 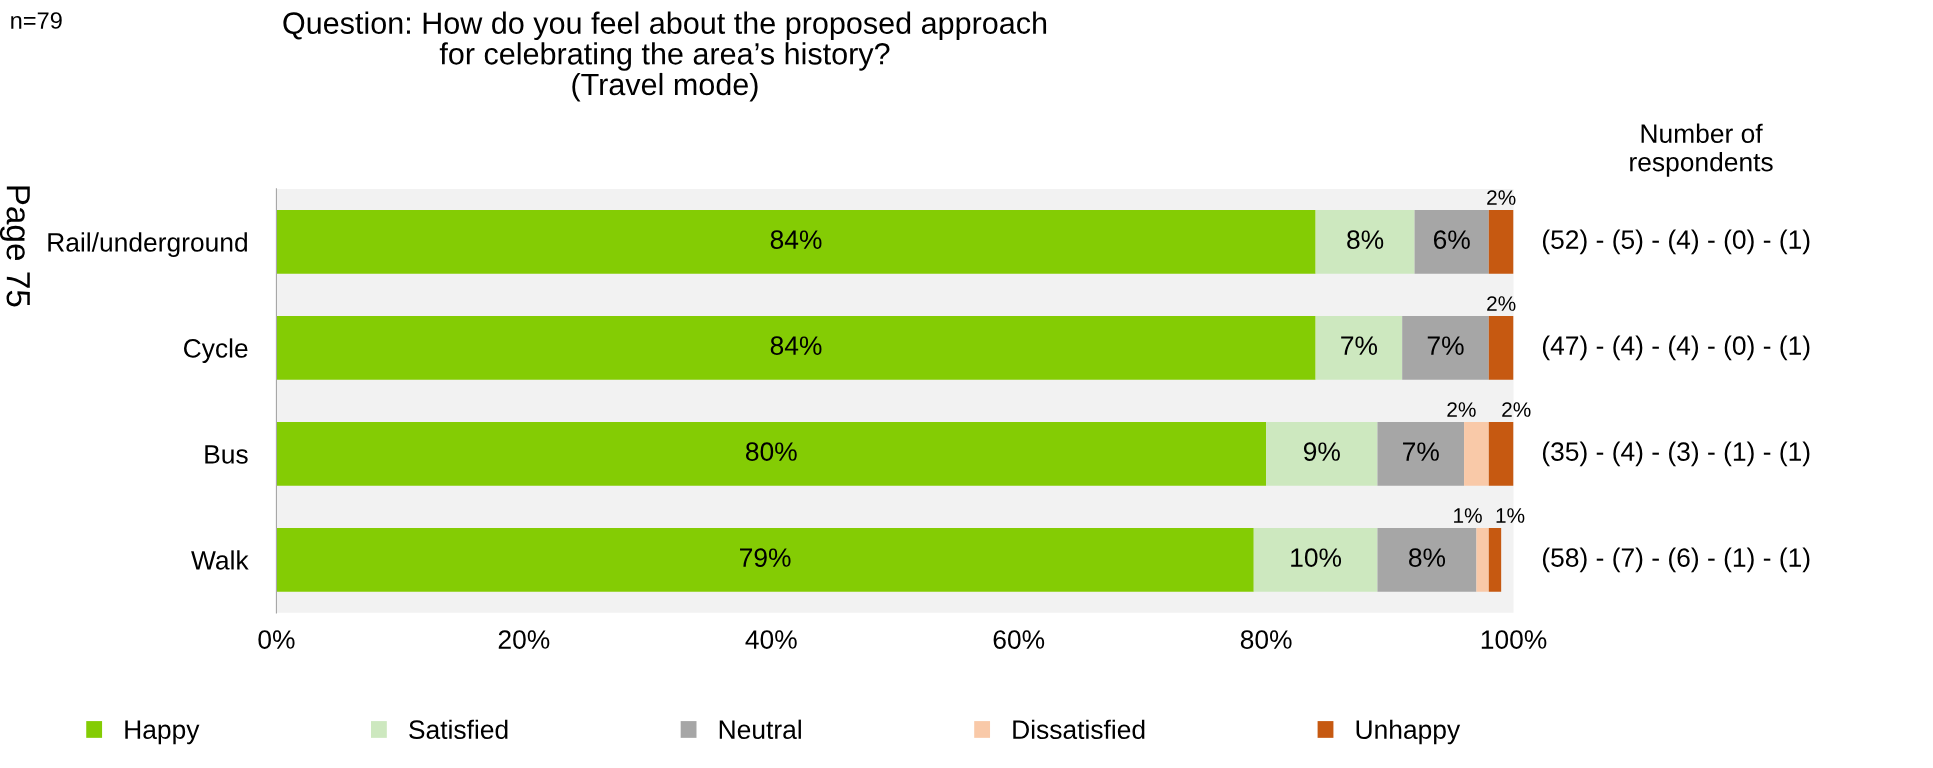 What do you see at coordinates (1408, 732) in the screenshot?
I see `legend-label: Unhappy` at bounding box center [1408, 732].